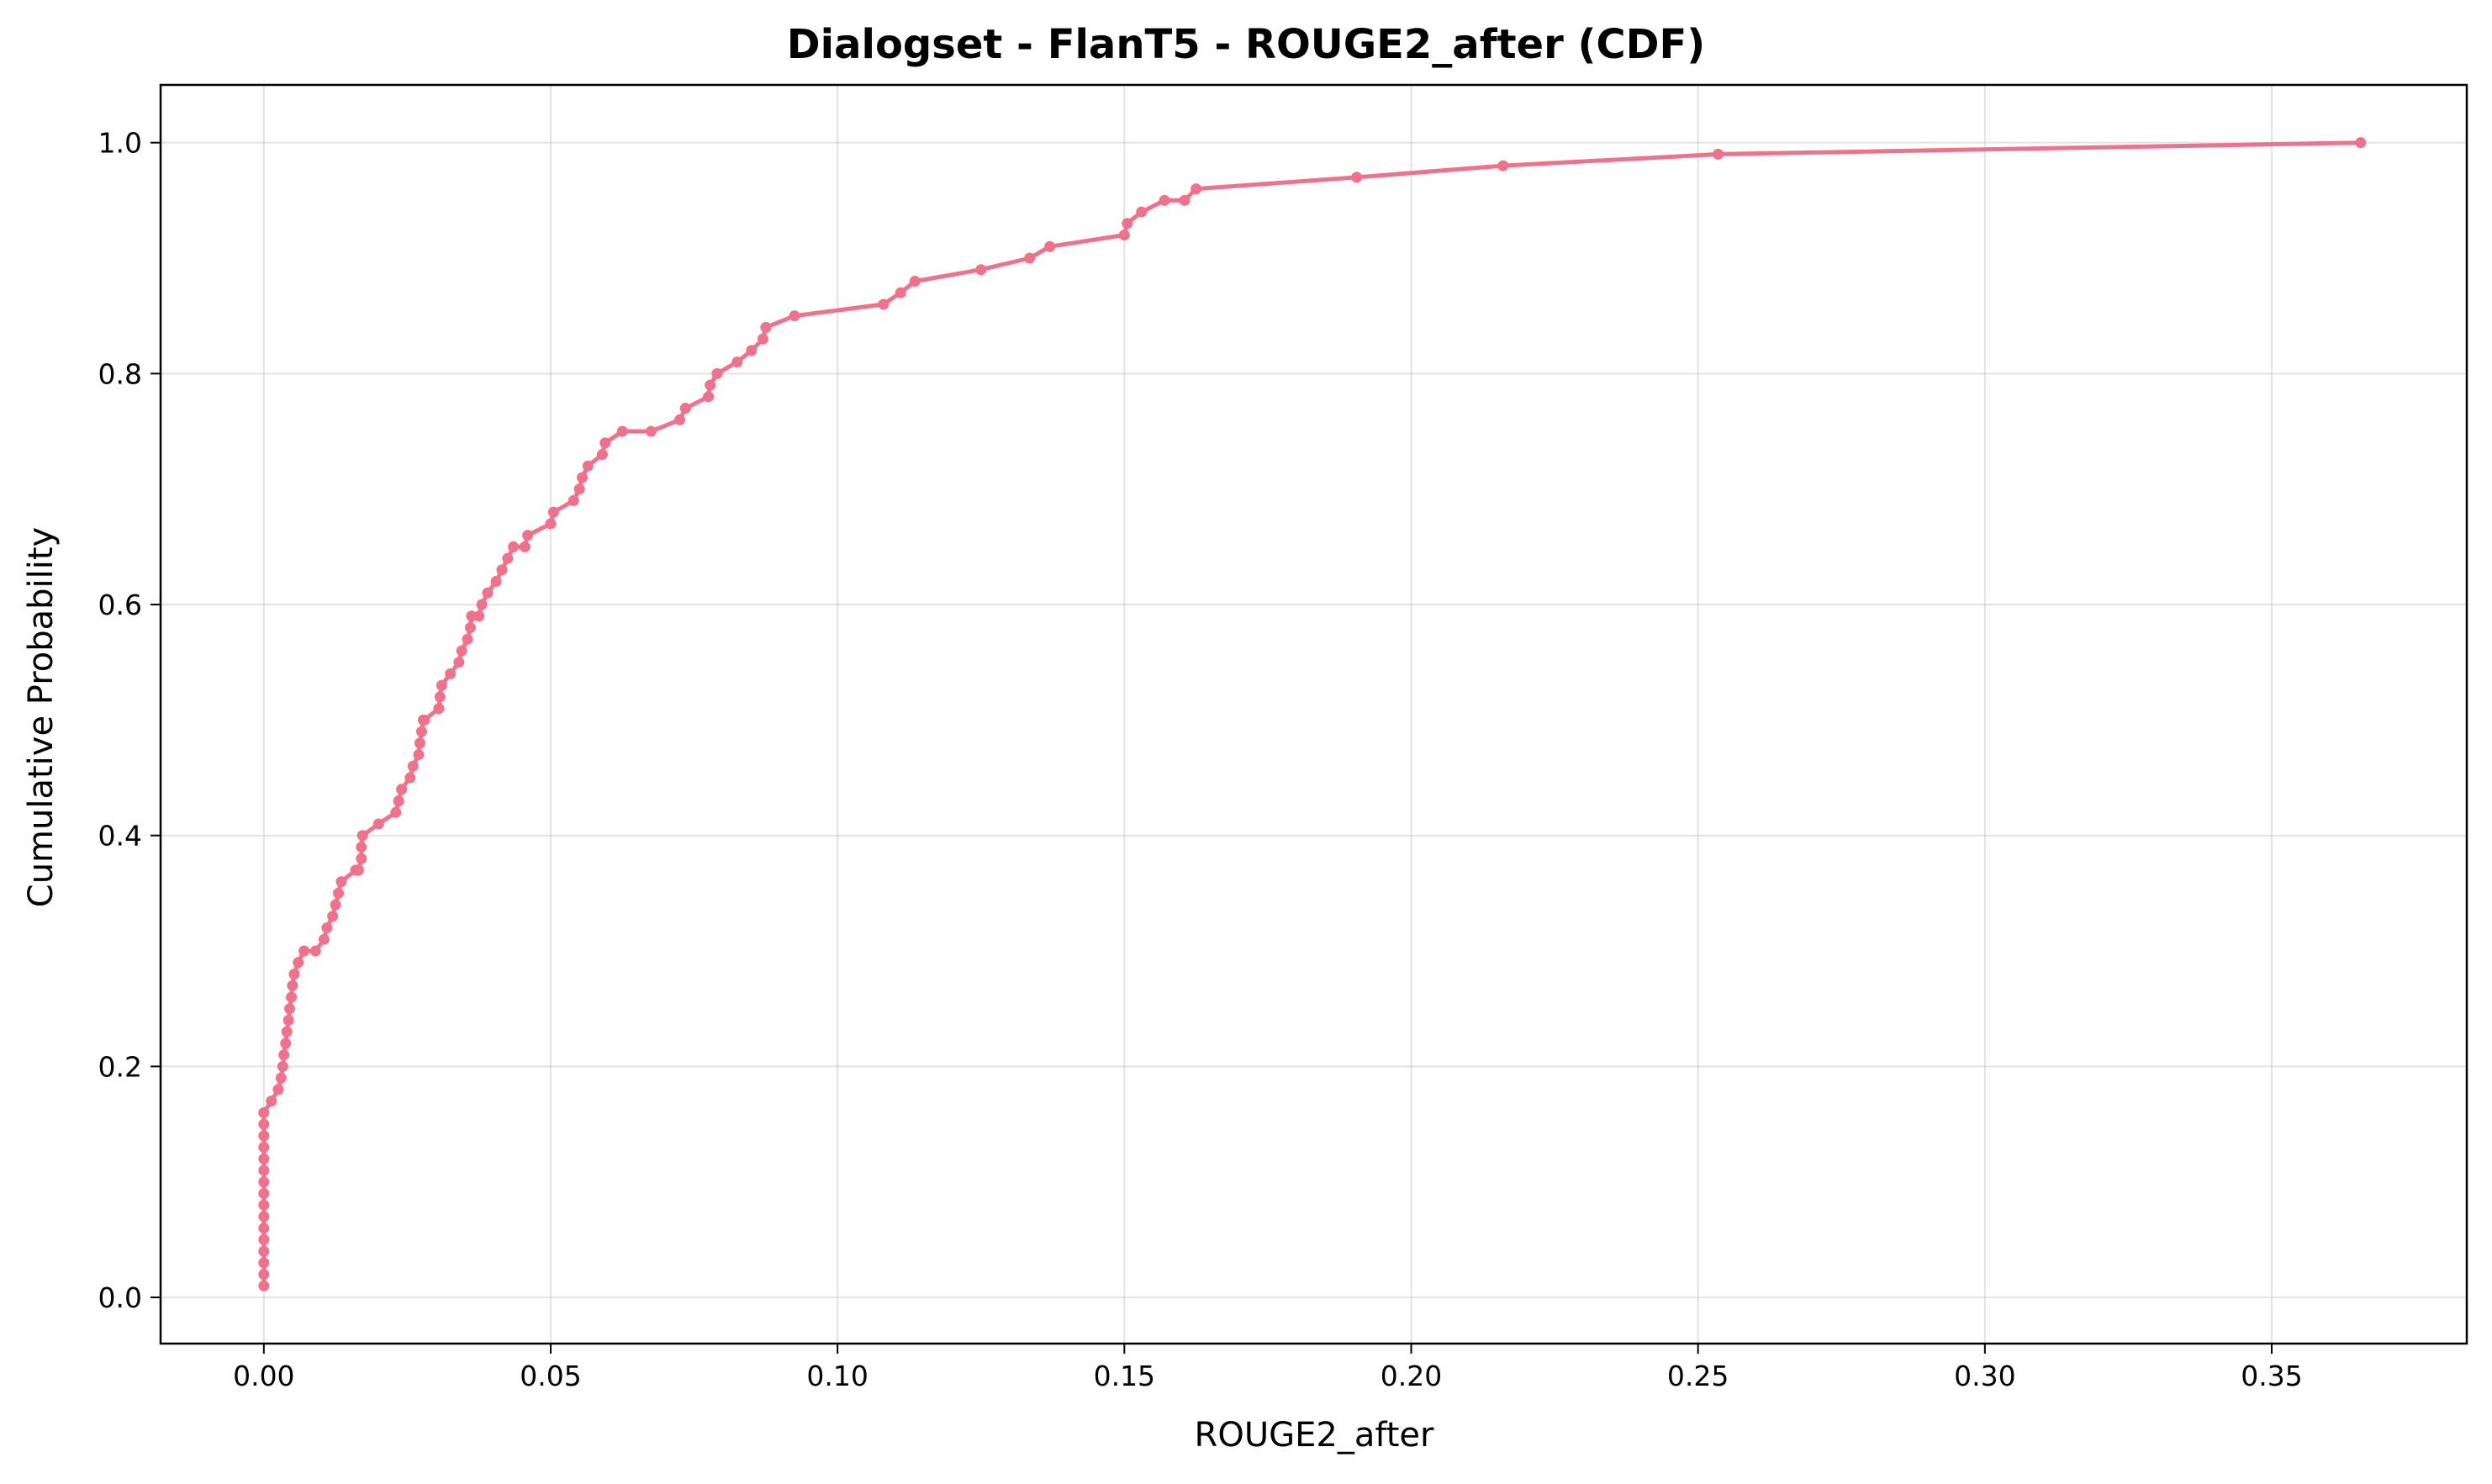 This screenshot has width=2492, height=1484. What do you see at coordinates (550, 1376) in the screenshot?
I see `x-tick-label: 0.05` at bounding box center [550, 1376].